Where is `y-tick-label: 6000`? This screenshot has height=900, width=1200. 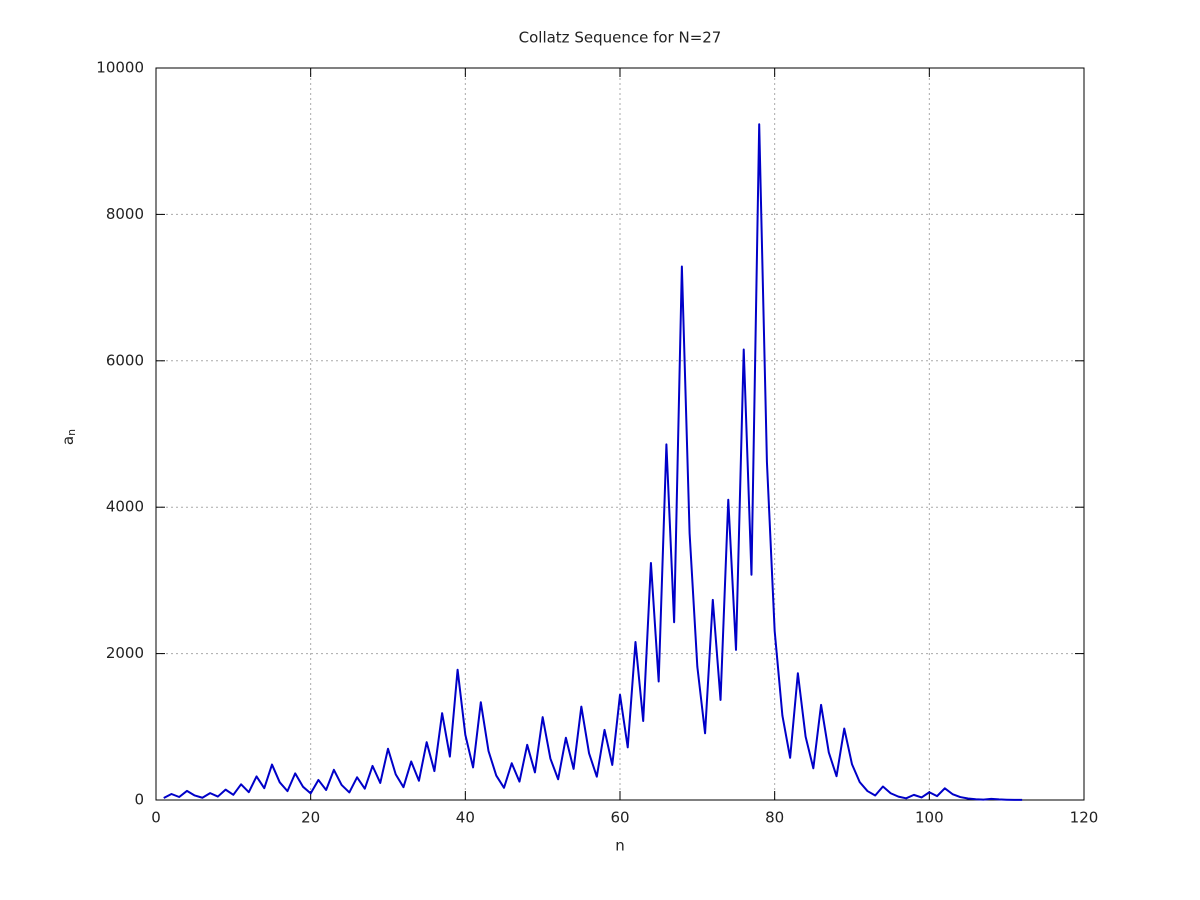 y-tick-label: 6000 is located at coordinates (125, 360).